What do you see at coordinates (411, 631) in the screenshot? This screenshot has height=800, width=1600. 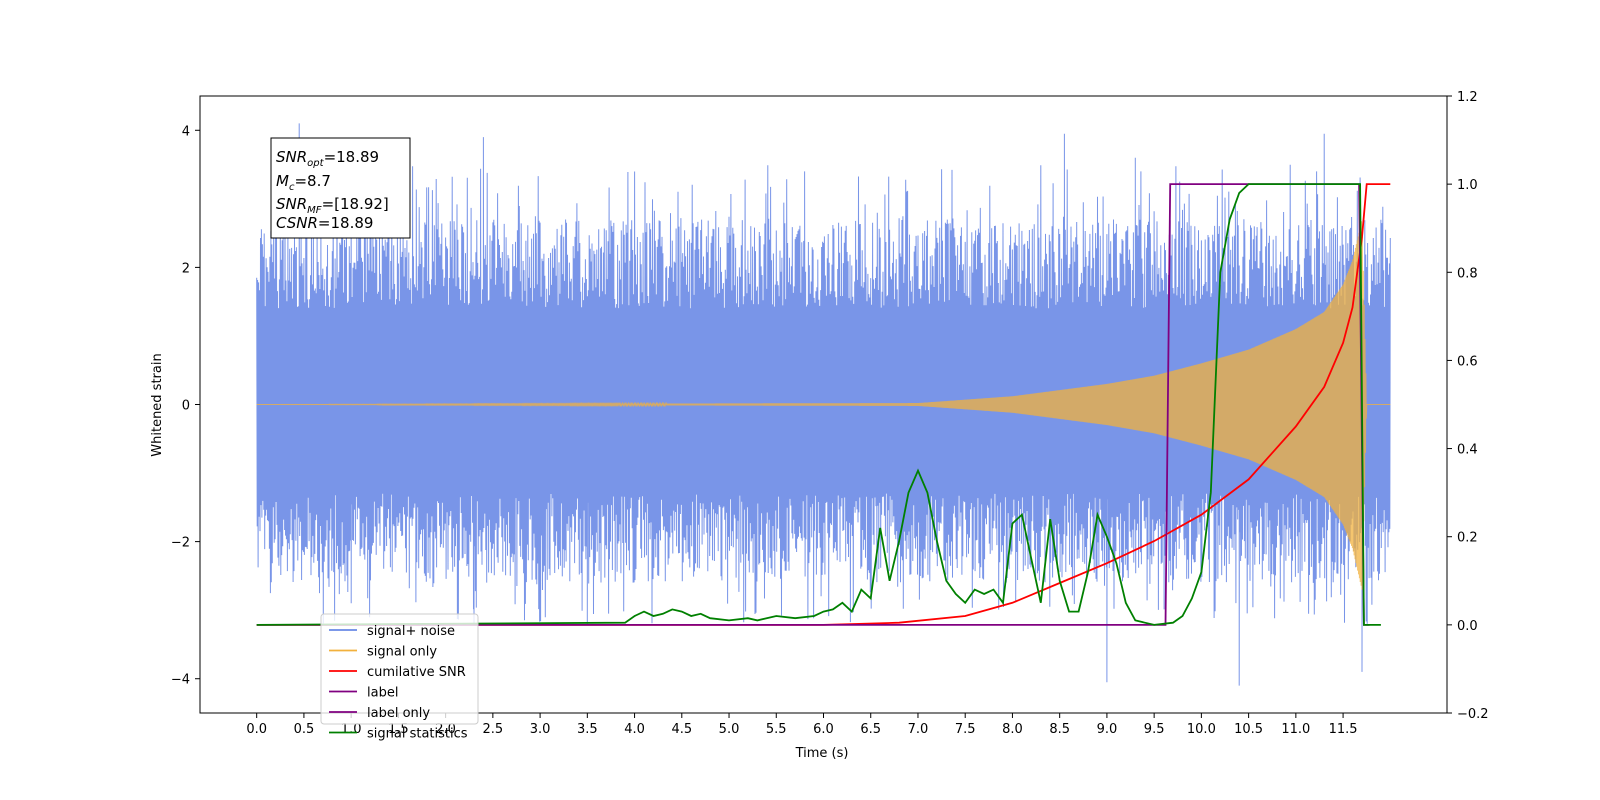 I see `legend-label: signal+ noise` at bounding box center [411, 631].